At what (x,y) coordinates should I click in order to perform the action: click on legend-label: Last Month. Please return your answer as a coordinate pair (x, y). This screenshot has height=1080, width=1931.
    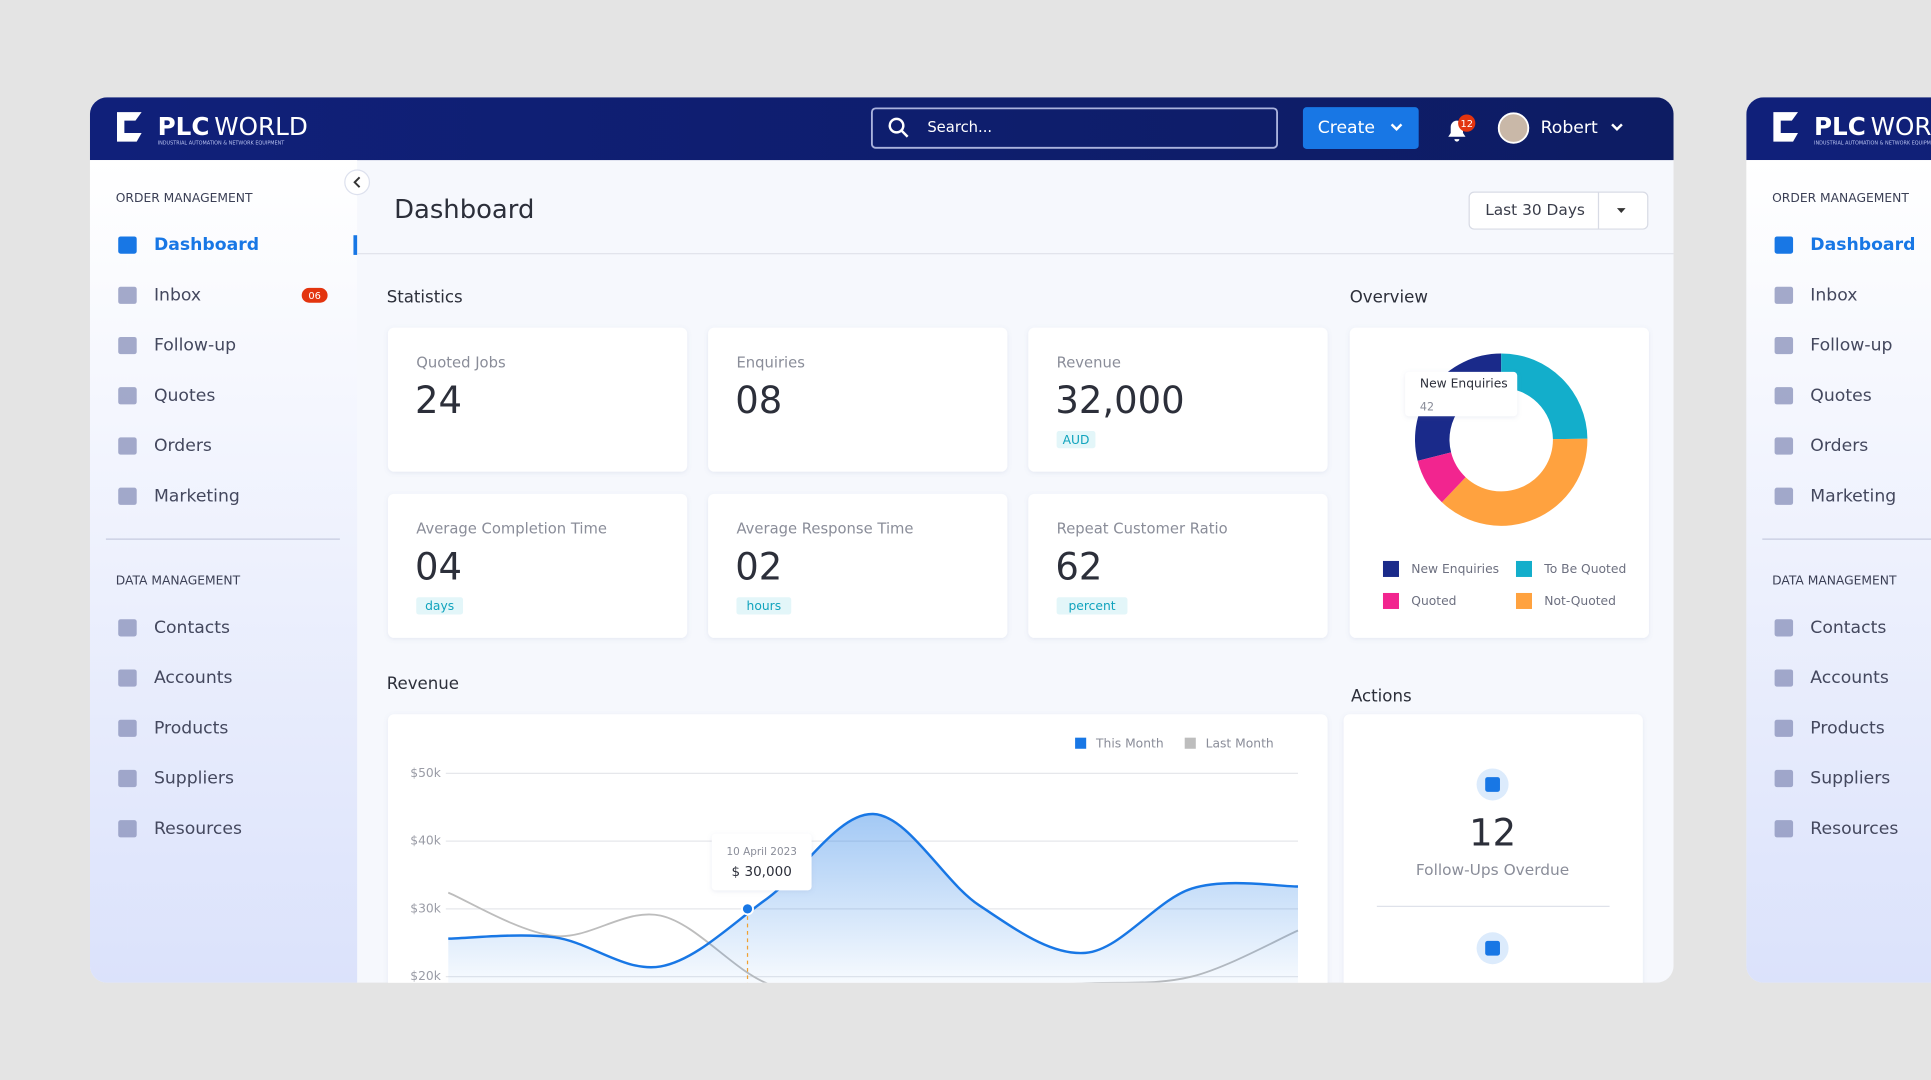
    Looking at the image, I should click on (1240, 743).